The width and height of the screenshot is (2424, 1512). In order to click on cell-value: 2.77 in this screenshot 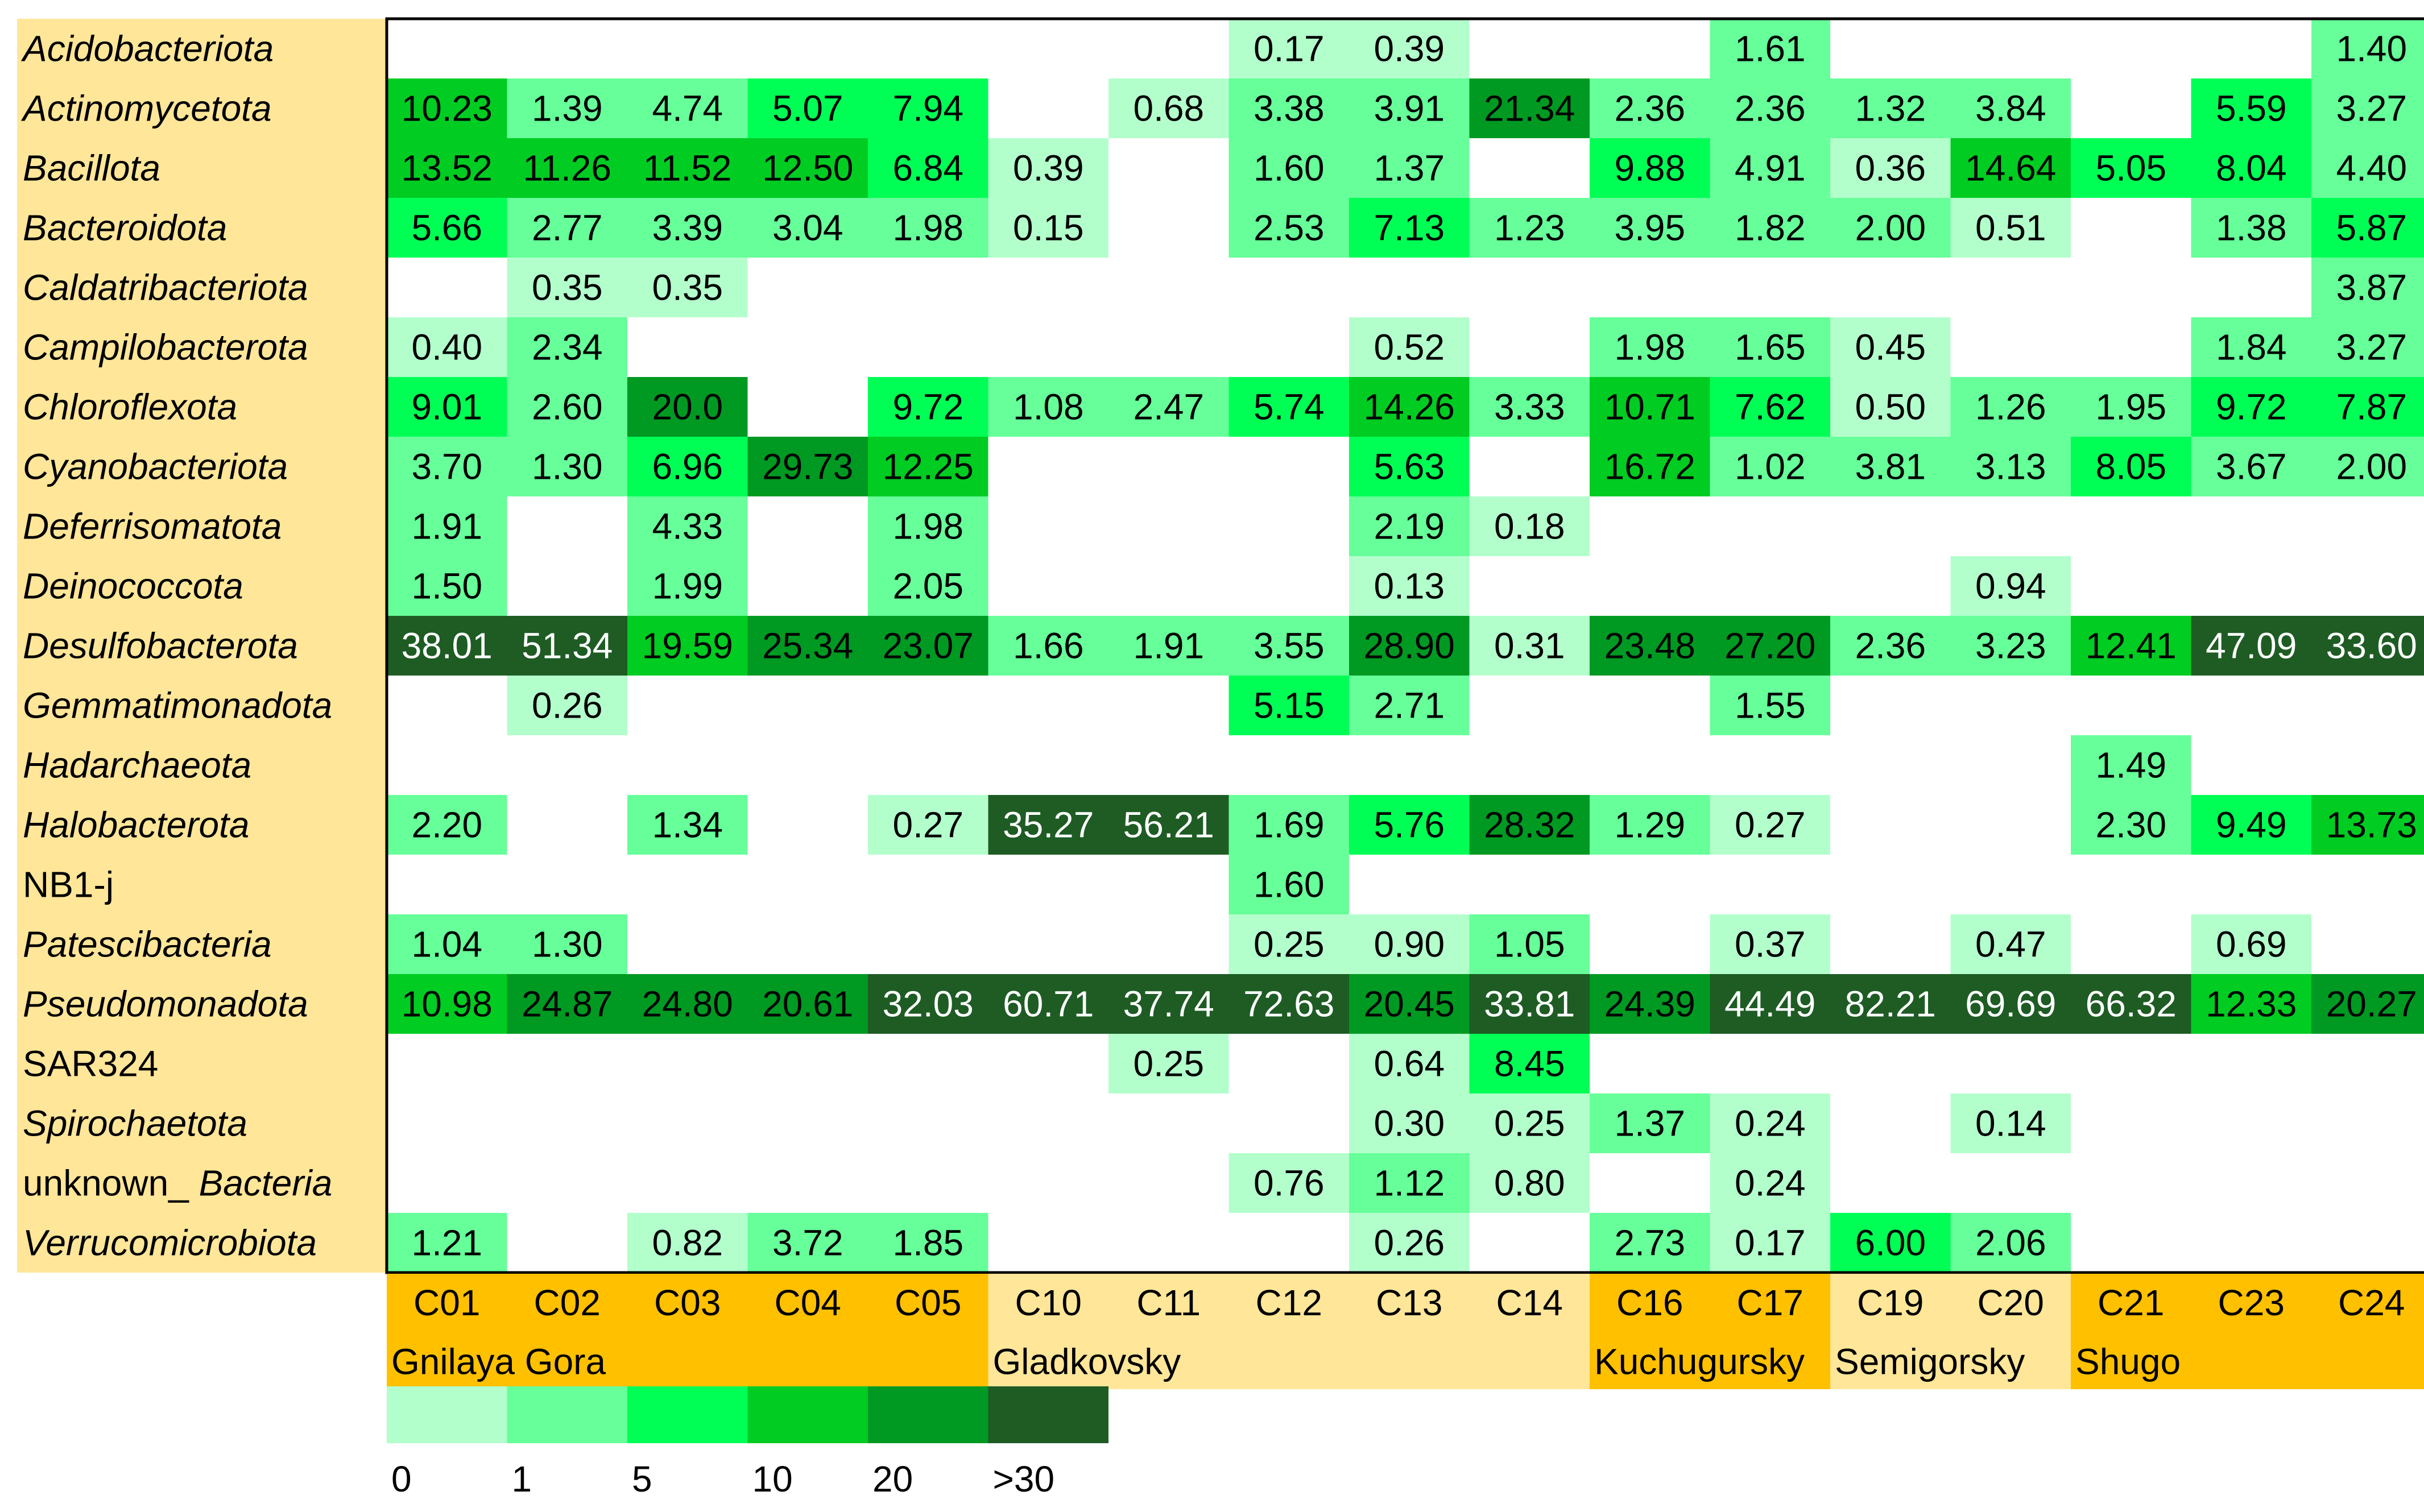, I will do `click(567, 228)`.